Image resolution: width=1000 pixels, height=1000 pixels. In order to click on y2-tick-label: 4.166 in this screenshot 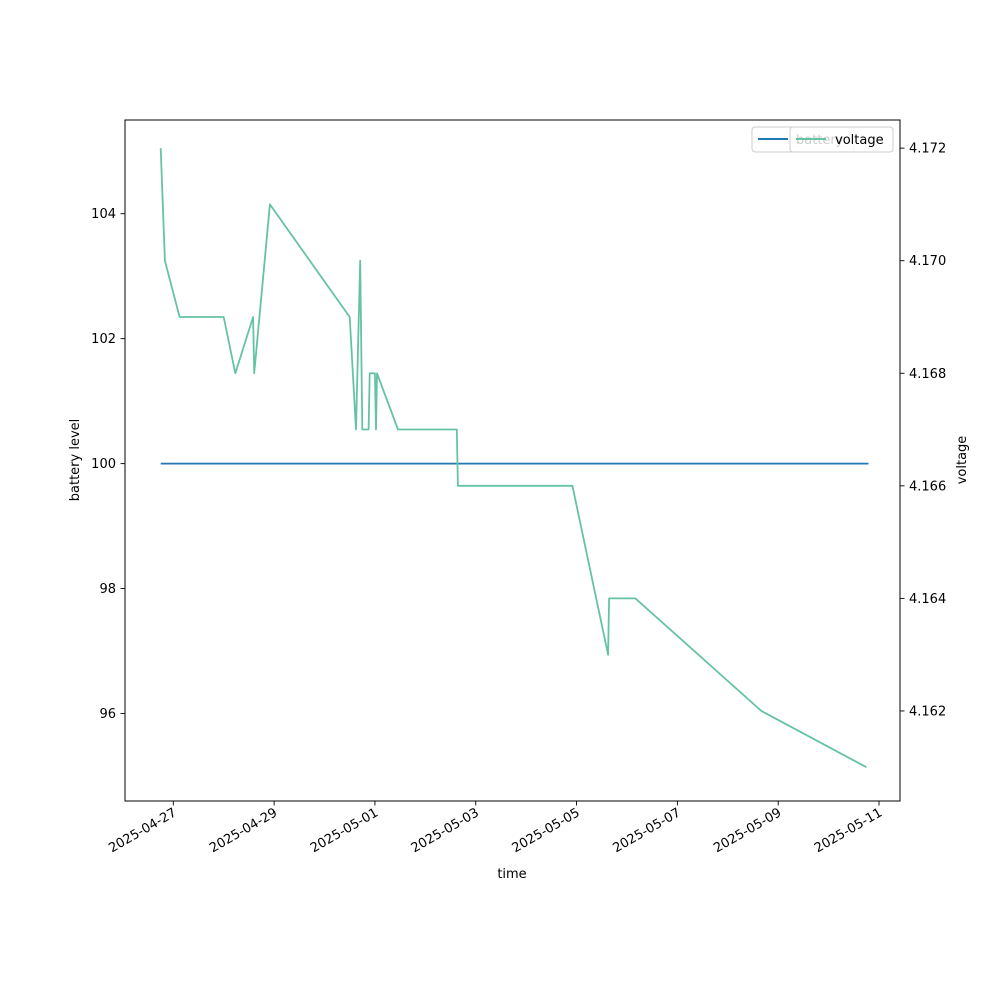, I will do `click(927, 486)`.